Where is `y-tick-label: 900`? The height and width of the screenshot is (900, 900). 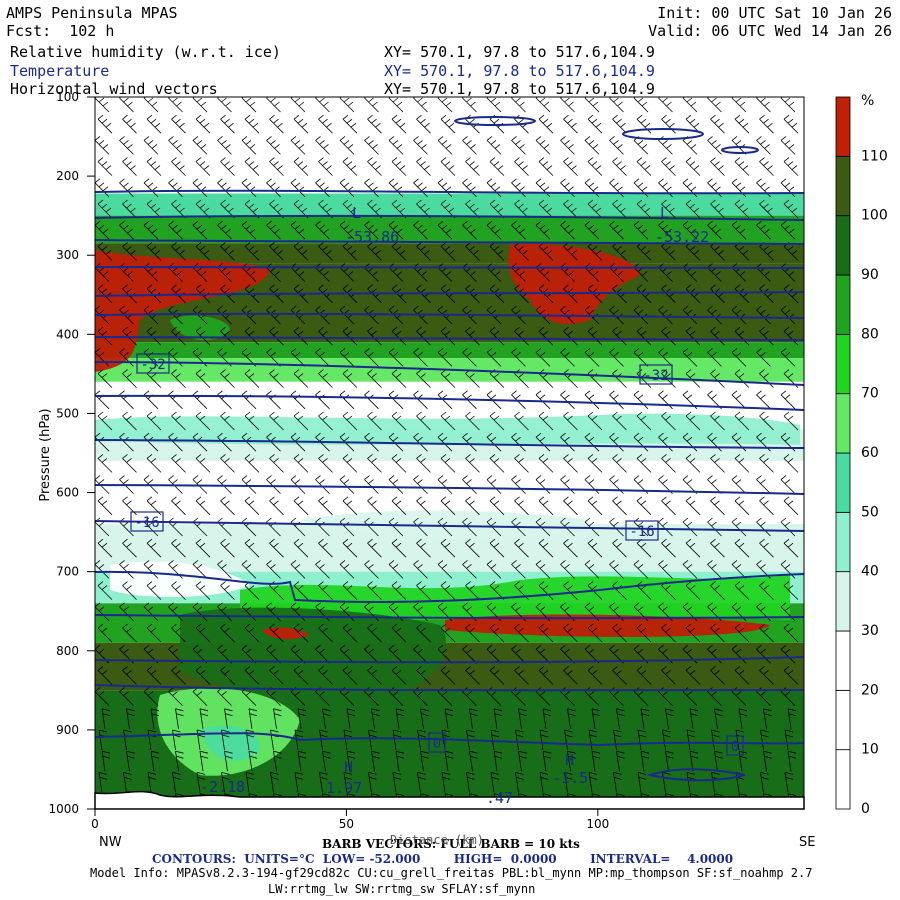 y-tick-label: 900 is located at coordinates (67, 730).